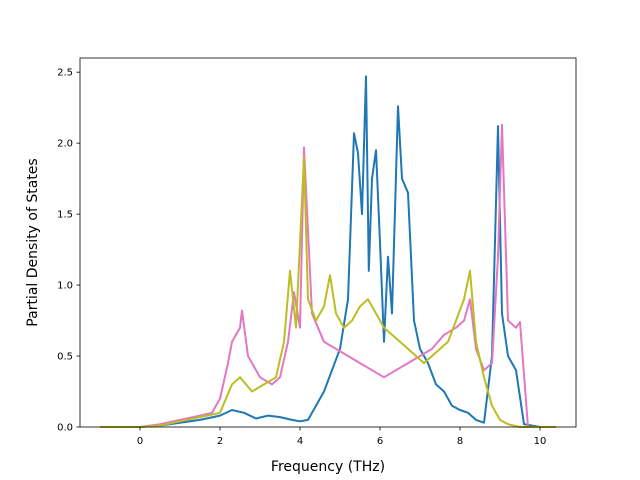 The image size is (640, 480). Describe the element at coordinates (220, 441) in the screenshot. I see `x-tick-label: 2` at that location.